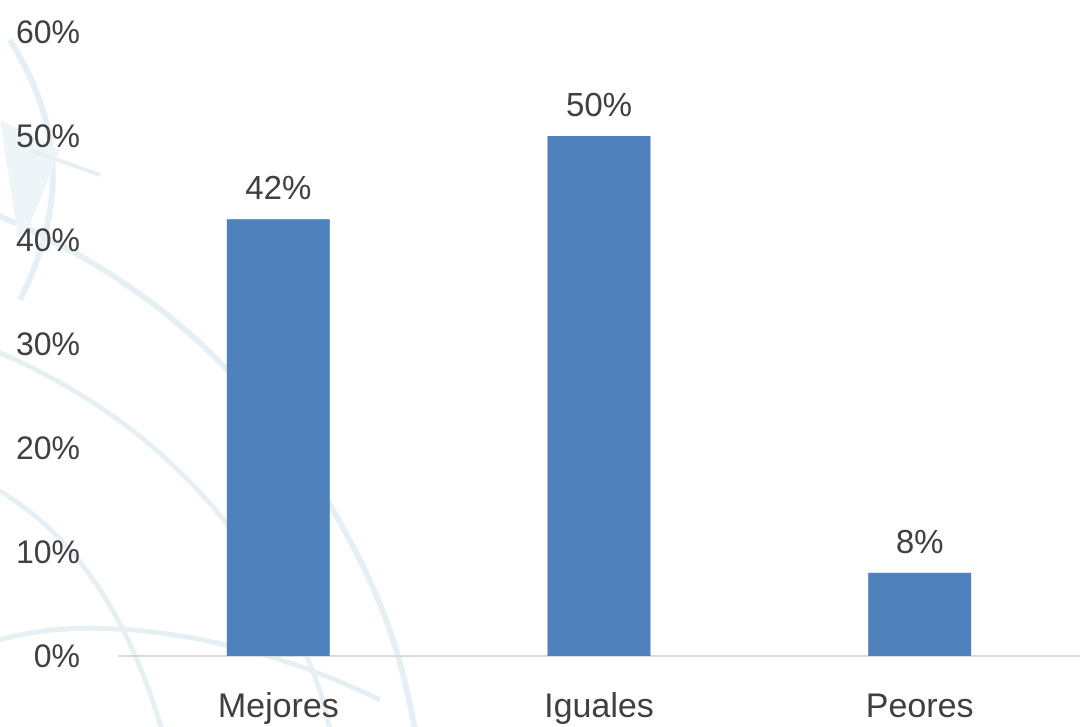 This screenshot has width=1080, height=727. What do you see at coordinates (278, 706) in the screenshot?
I see `x-category-label: Mejores` at bounding box center [278, 706].